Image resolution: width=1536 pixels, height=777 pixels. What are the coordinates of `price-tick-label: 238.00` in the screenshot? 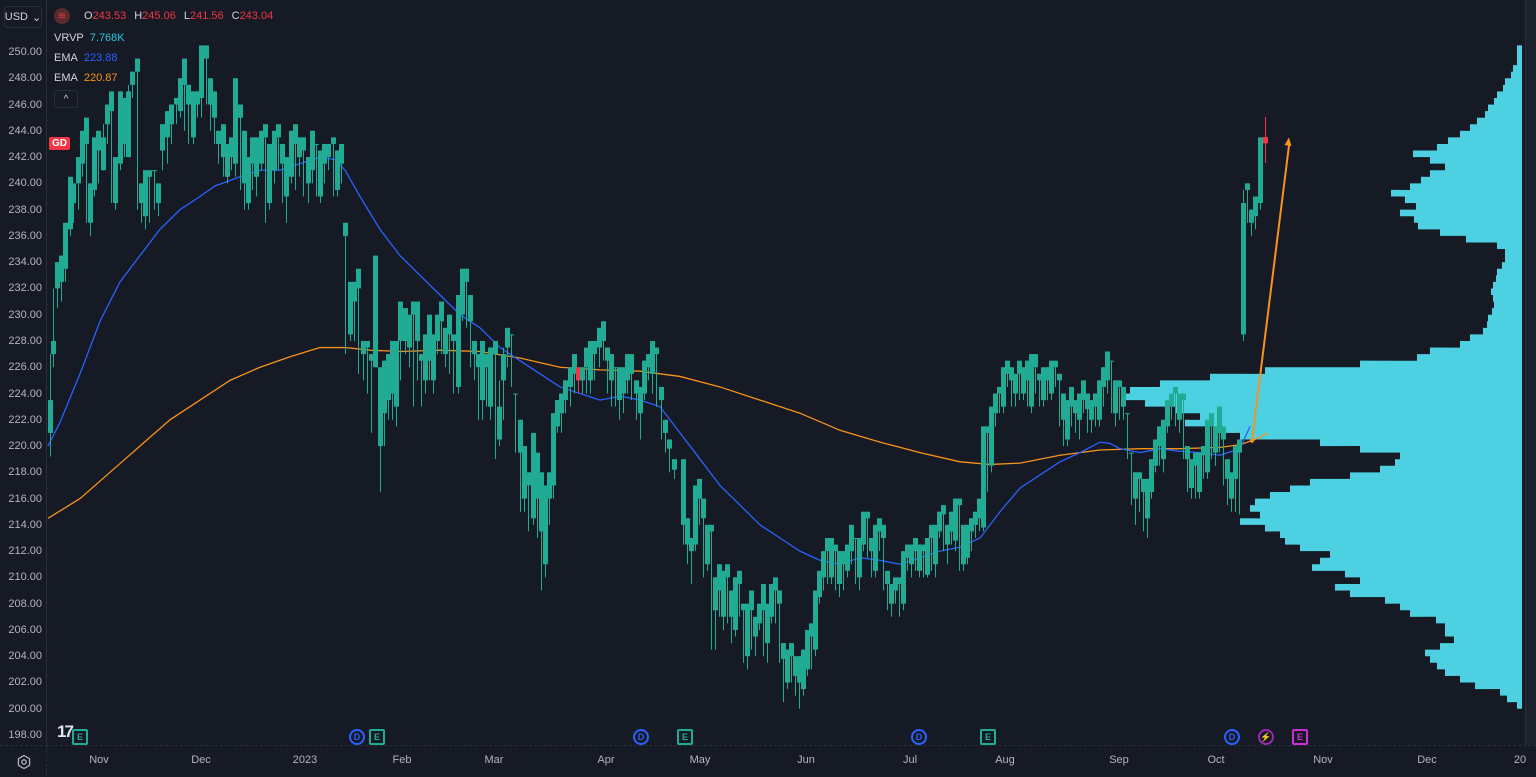 It's located at (25, 209).